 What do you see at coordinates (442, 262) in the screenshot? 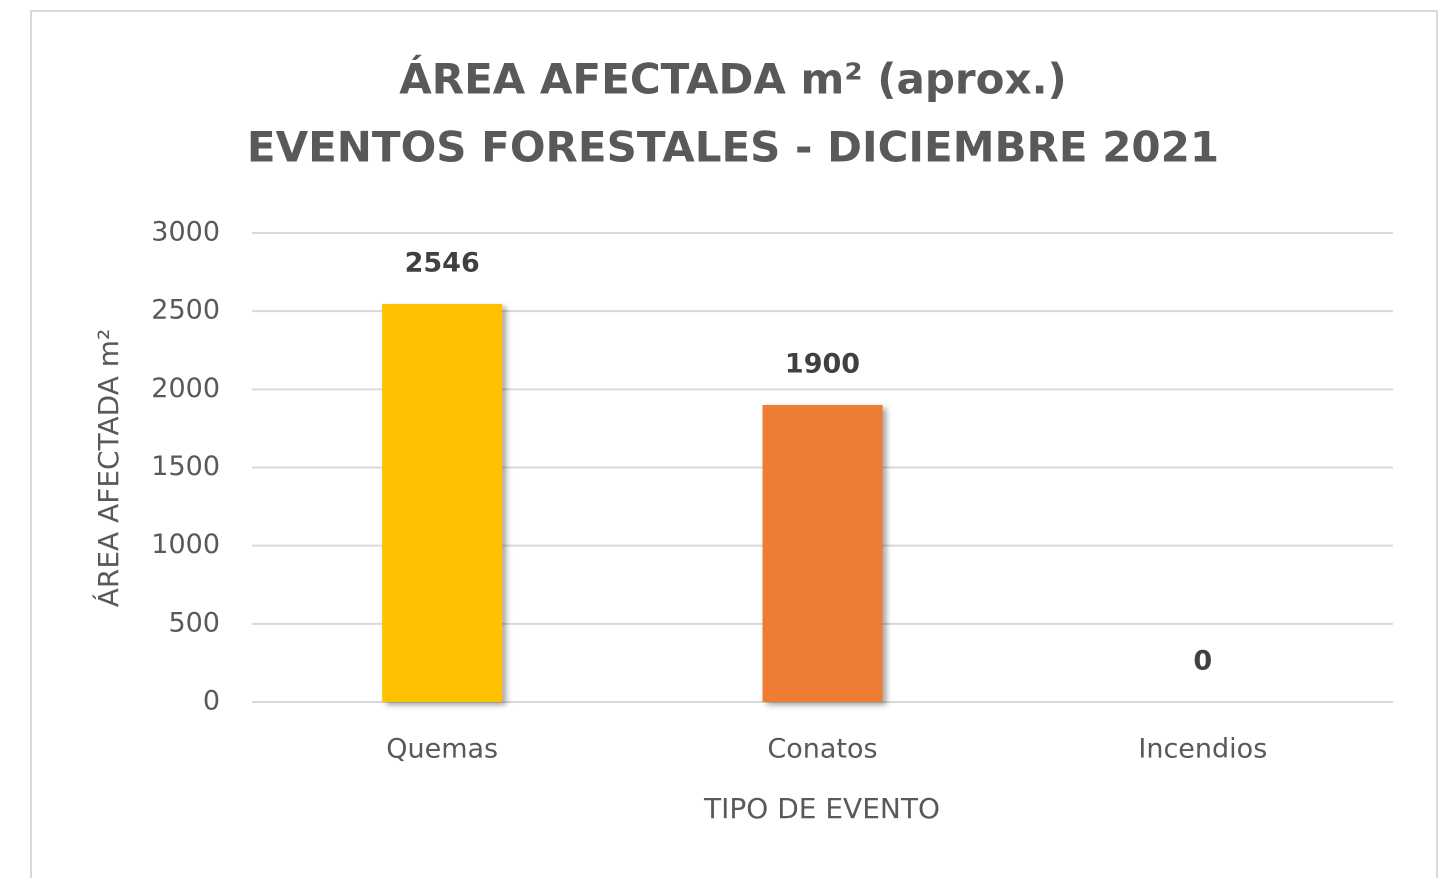
I see `data-label: 2546` at bounding box center [442, 262].